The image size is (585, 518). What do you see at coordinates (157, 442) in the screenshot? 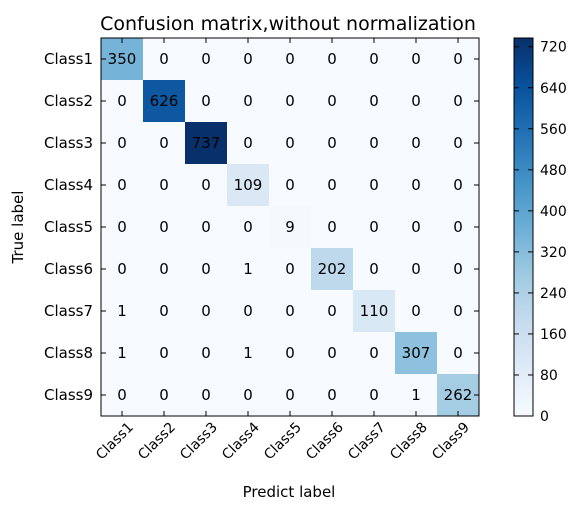
I see `x-tick-label: Class2` at bounding box center [157, 442].